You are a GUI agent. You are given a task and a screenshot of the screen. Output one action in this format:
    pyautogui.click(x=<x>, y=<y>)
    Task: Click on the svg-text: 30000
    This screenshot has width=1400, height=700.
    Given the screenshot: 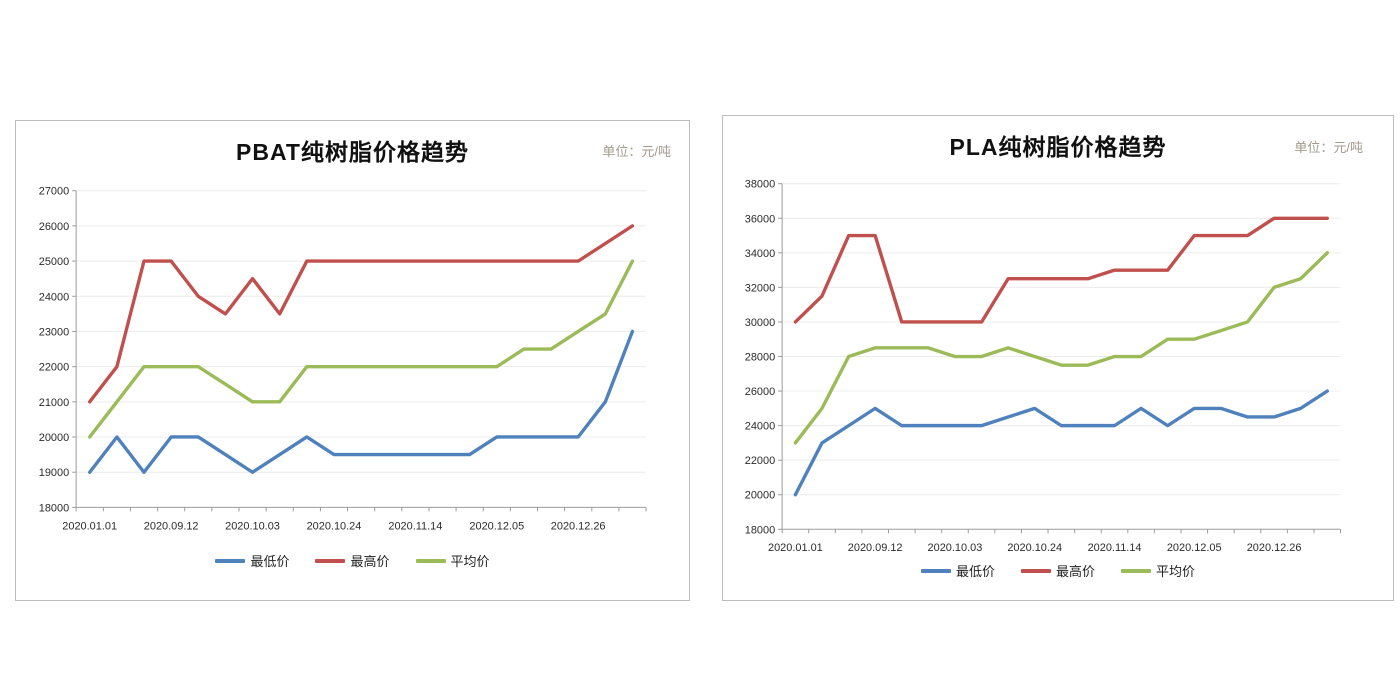 What is the action you would take?
    pyautogui.click(x=760, y=323)
    